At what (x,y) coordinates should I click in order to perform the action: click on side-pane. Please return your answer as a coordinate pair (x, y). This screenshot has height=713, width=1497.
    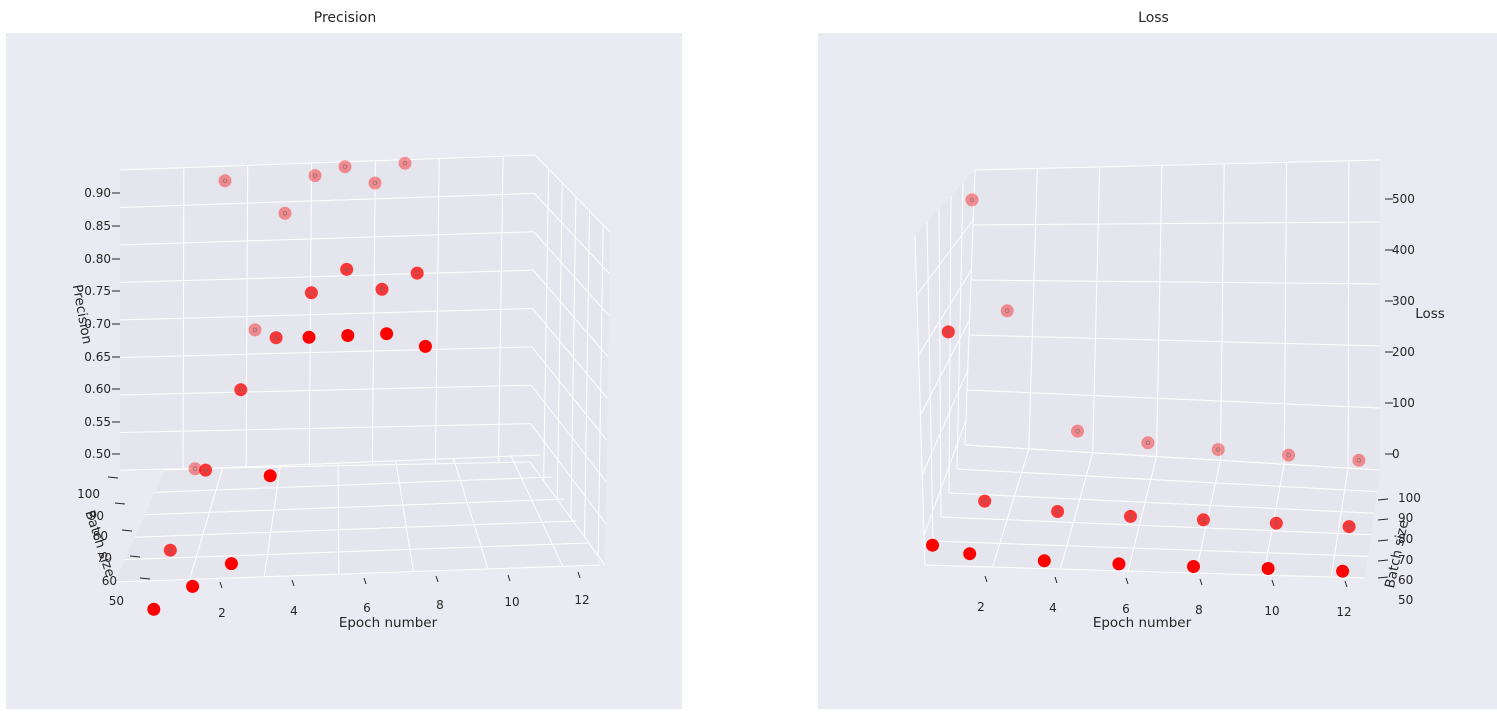
    Looking at the image, I should click on (570, 360).